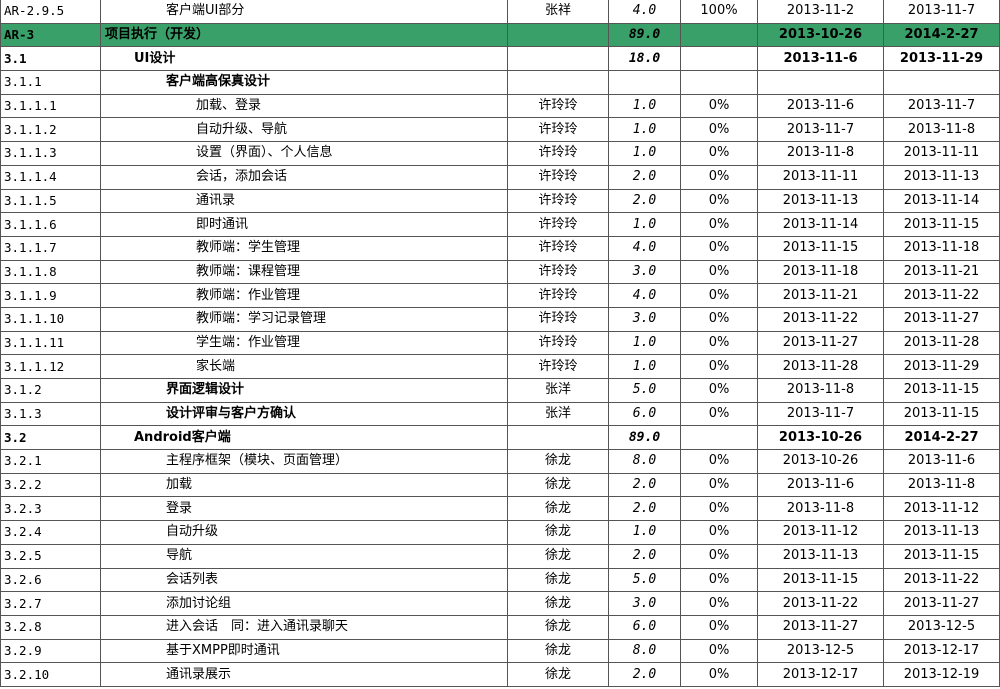 This screenshot has width=1000, height=689. I want to click on end-date-cell: 2013-11-13, so click(941, 177).